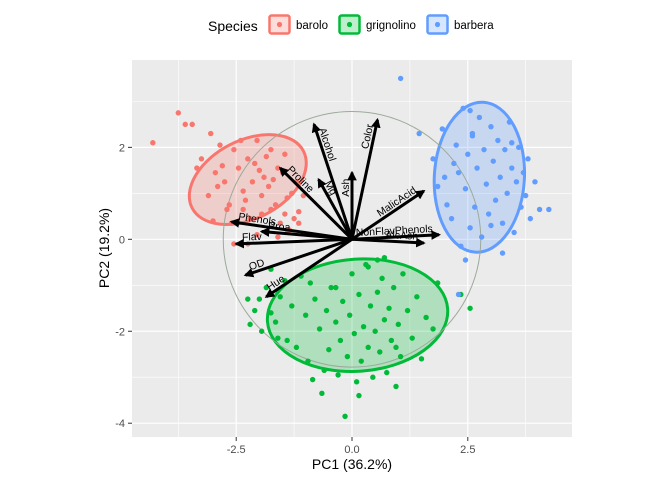  What do you see at coordinates (388, 215) in the screenshot?
I see `loading-arrow-malicacid` at bounding box center [388, 215].